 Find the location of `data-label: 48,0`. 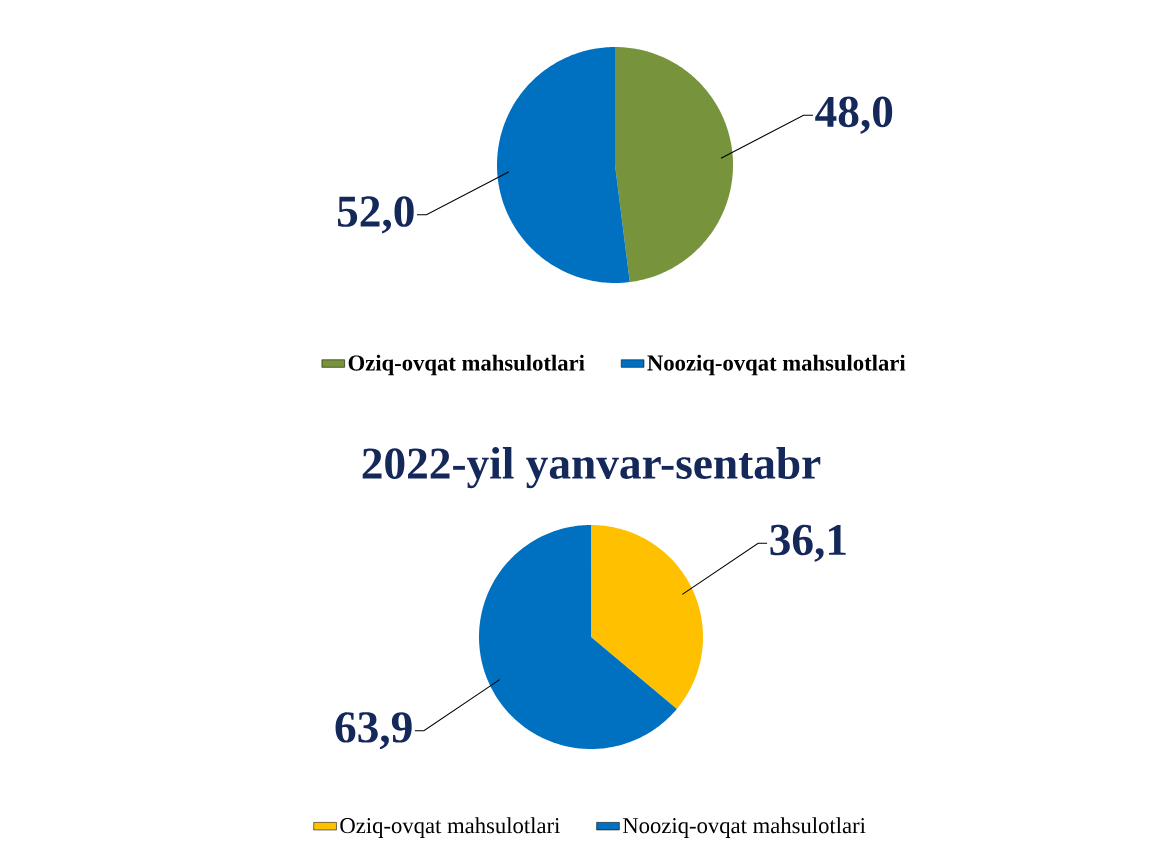

data-label: 48,0 is located at coordinates (854, 115).